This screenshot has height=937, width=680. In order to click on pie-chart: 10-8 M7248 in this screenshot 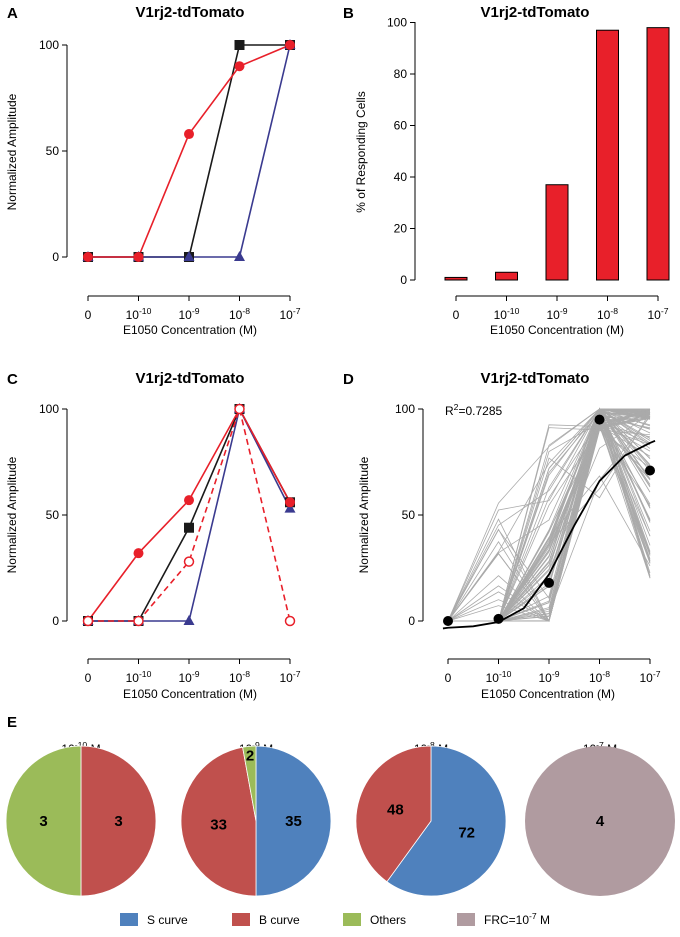, I will do `click(431, 818)`.